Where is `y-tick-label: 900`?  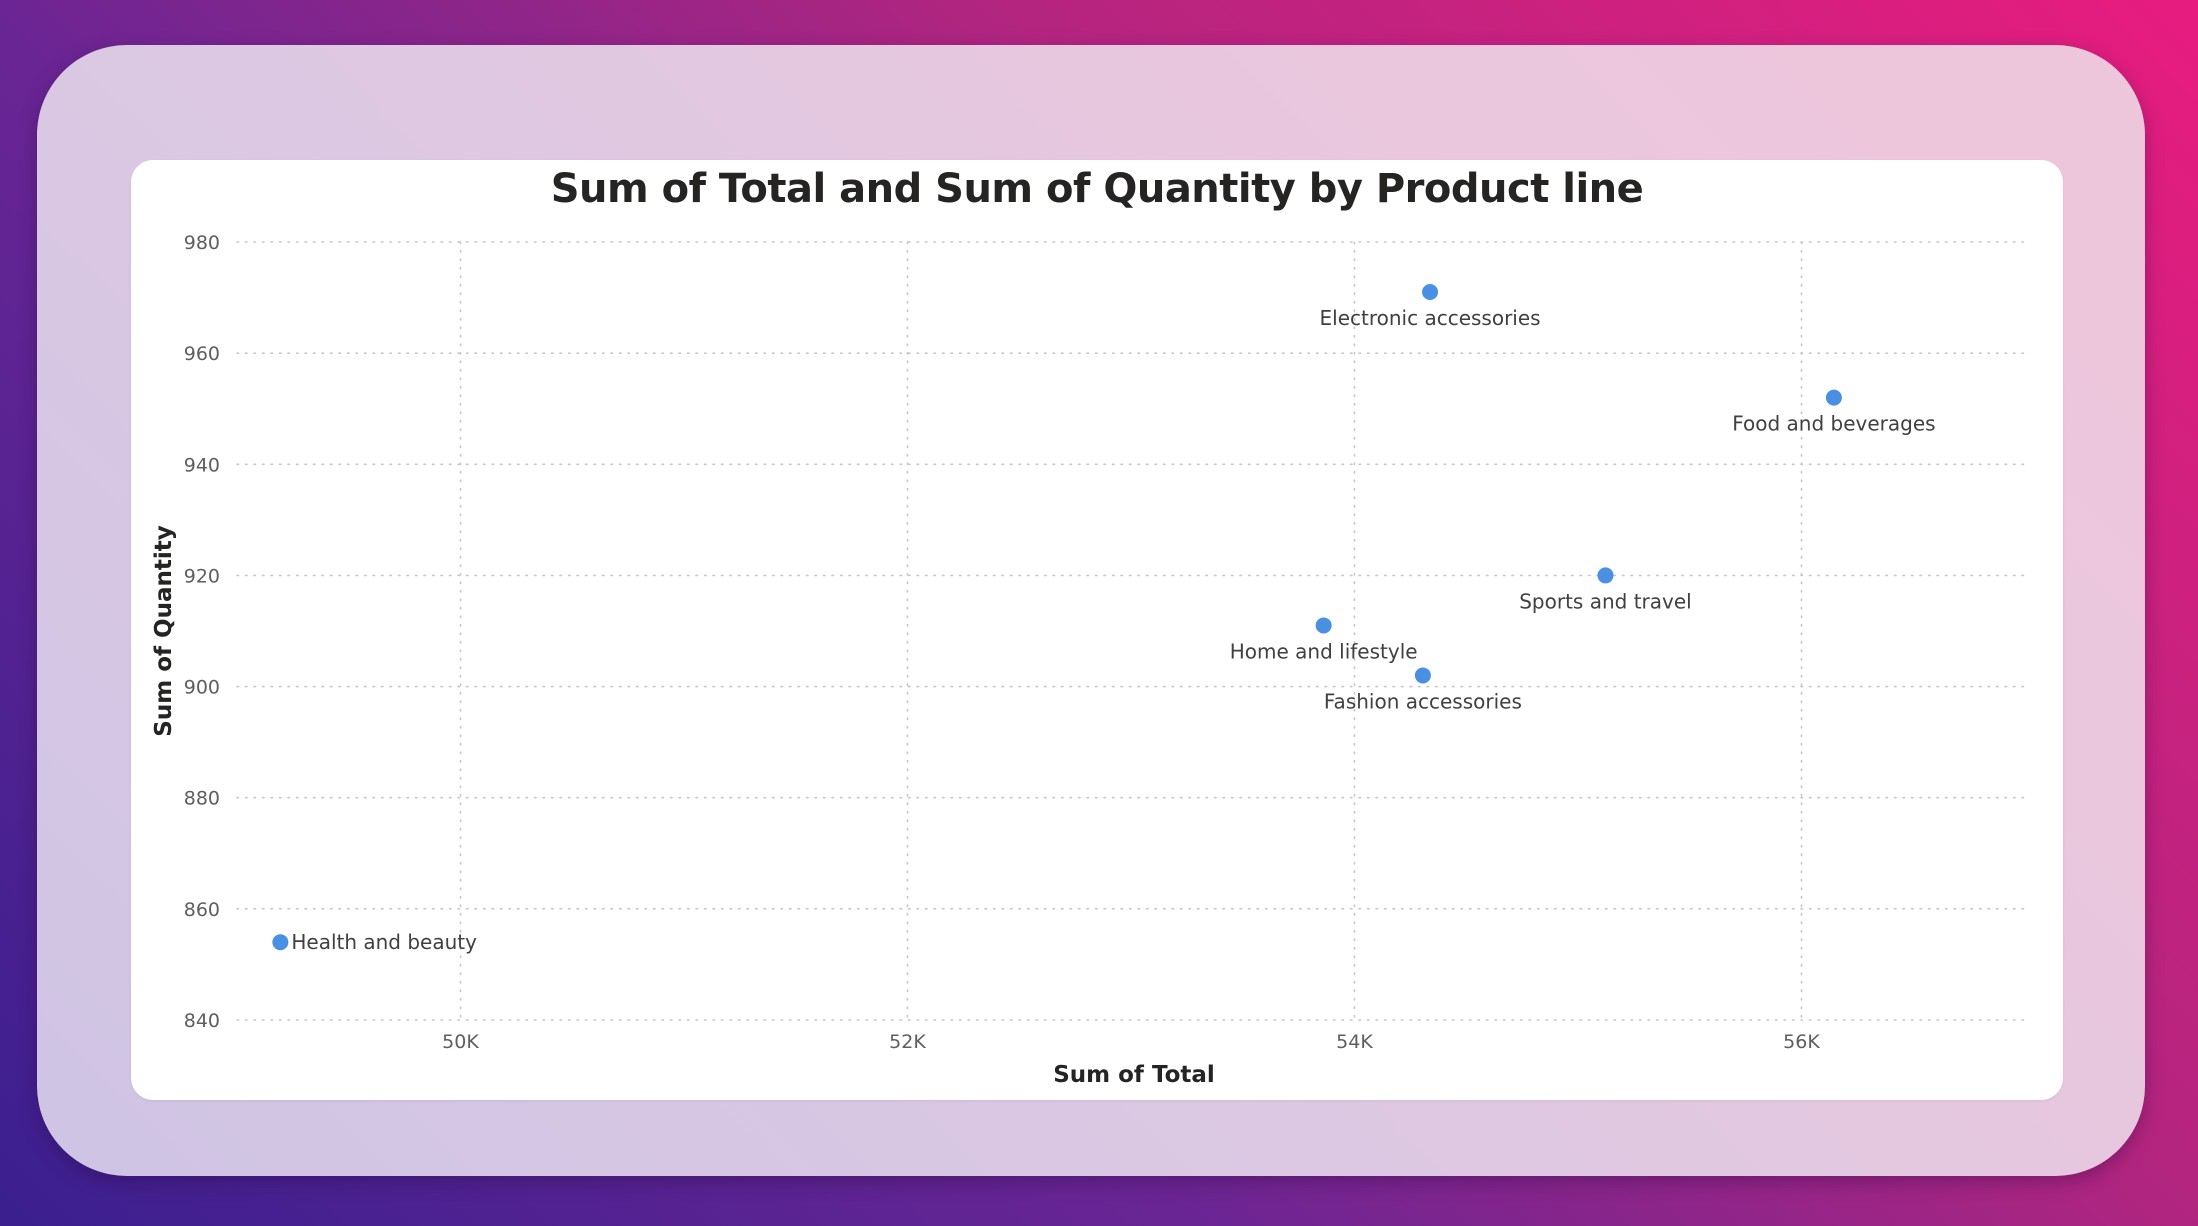
y-tick-label: 900 is located at coordinates (202, 688).